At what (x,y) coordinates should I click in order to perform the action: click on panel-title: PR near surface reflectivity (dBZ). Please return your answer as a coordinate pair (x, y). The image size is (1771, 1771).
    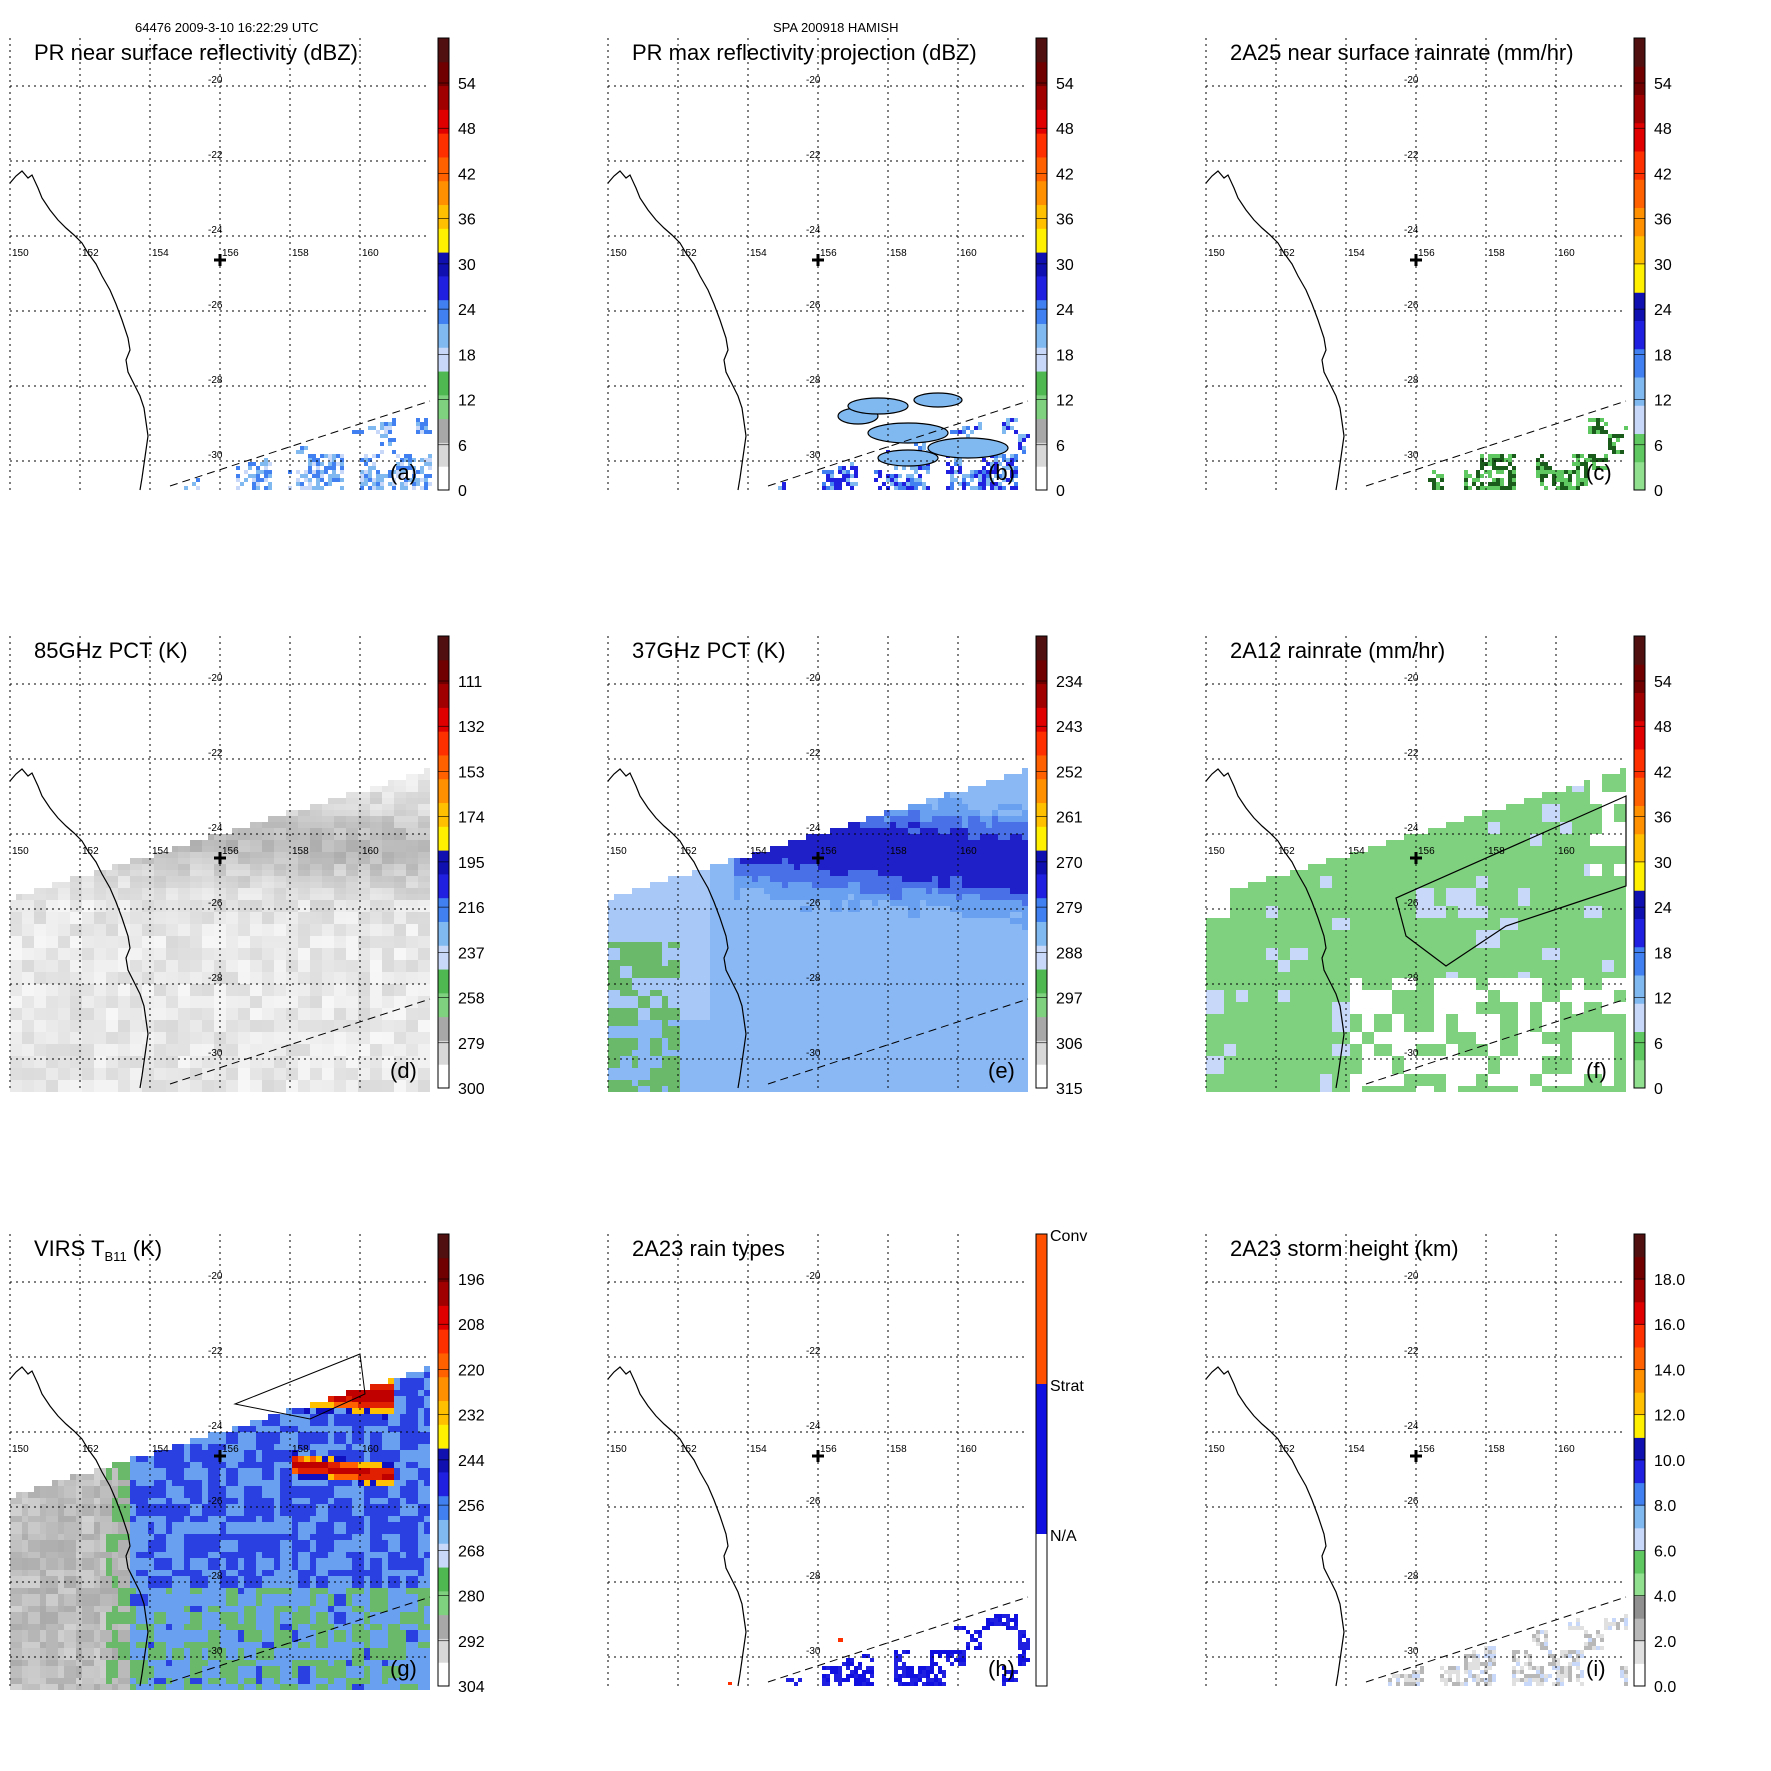
    Looking at the image, I should click on (196, 52).